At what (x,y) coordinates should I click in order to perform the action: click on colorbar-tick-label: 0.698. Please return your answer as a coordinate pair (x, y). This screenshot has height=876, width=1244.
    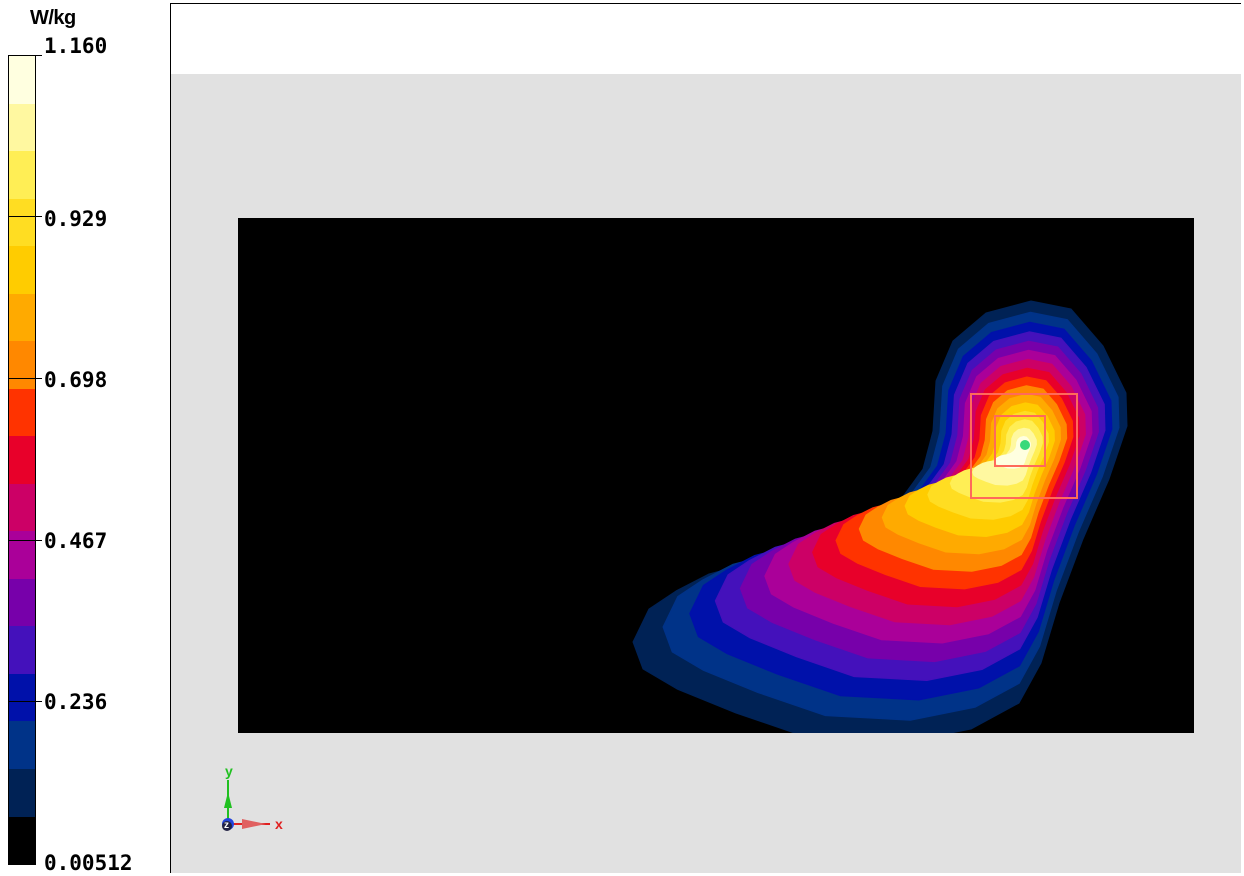
    Looking at the image, I should click on (76, 380).